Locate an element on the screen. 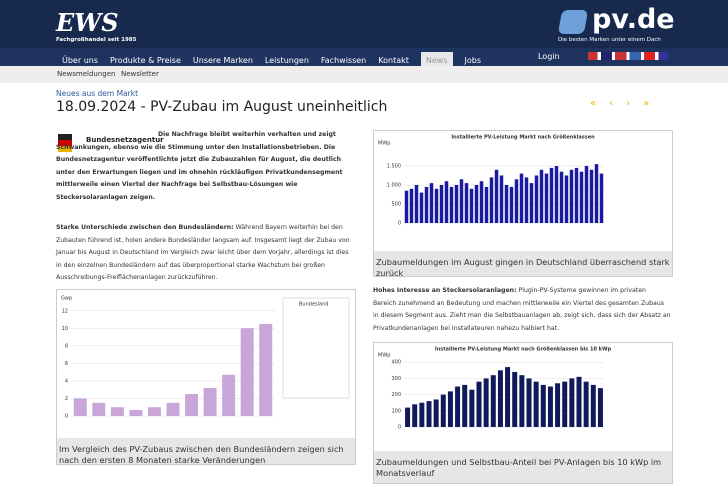 Image resolution: width=728 pixels, height=489 pixels. nav-link: Jobs is located at coordinates (473, 60).